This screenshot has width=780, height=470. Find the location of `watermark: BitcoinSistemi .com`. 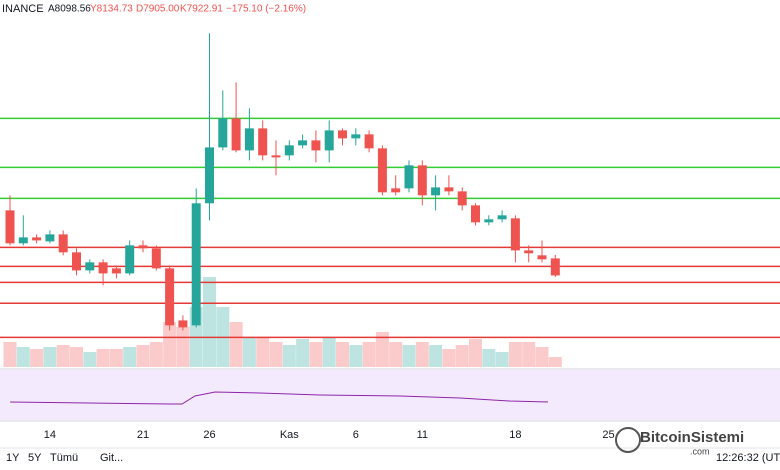

watermark: BitcoinSistemi .com is located at coordinates (679, 441).